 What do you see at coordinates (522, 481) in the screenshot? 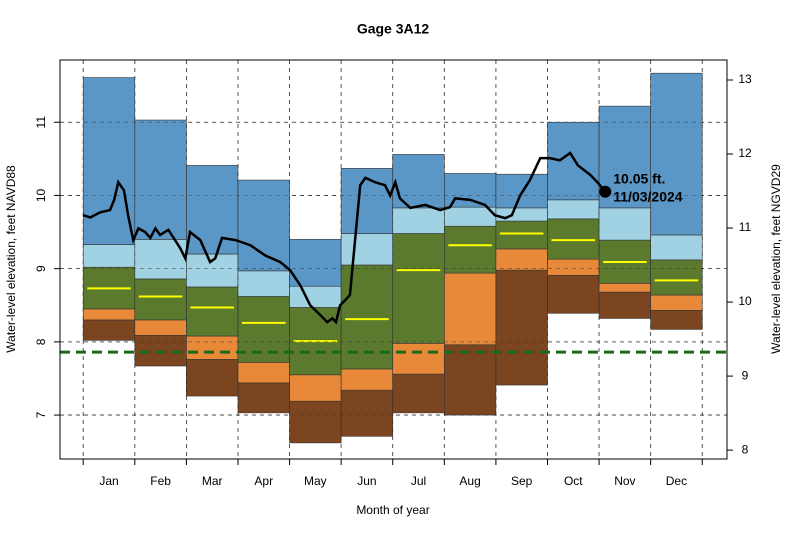
I see `x-tick-label: Sep` at bounding box center [522, 481].